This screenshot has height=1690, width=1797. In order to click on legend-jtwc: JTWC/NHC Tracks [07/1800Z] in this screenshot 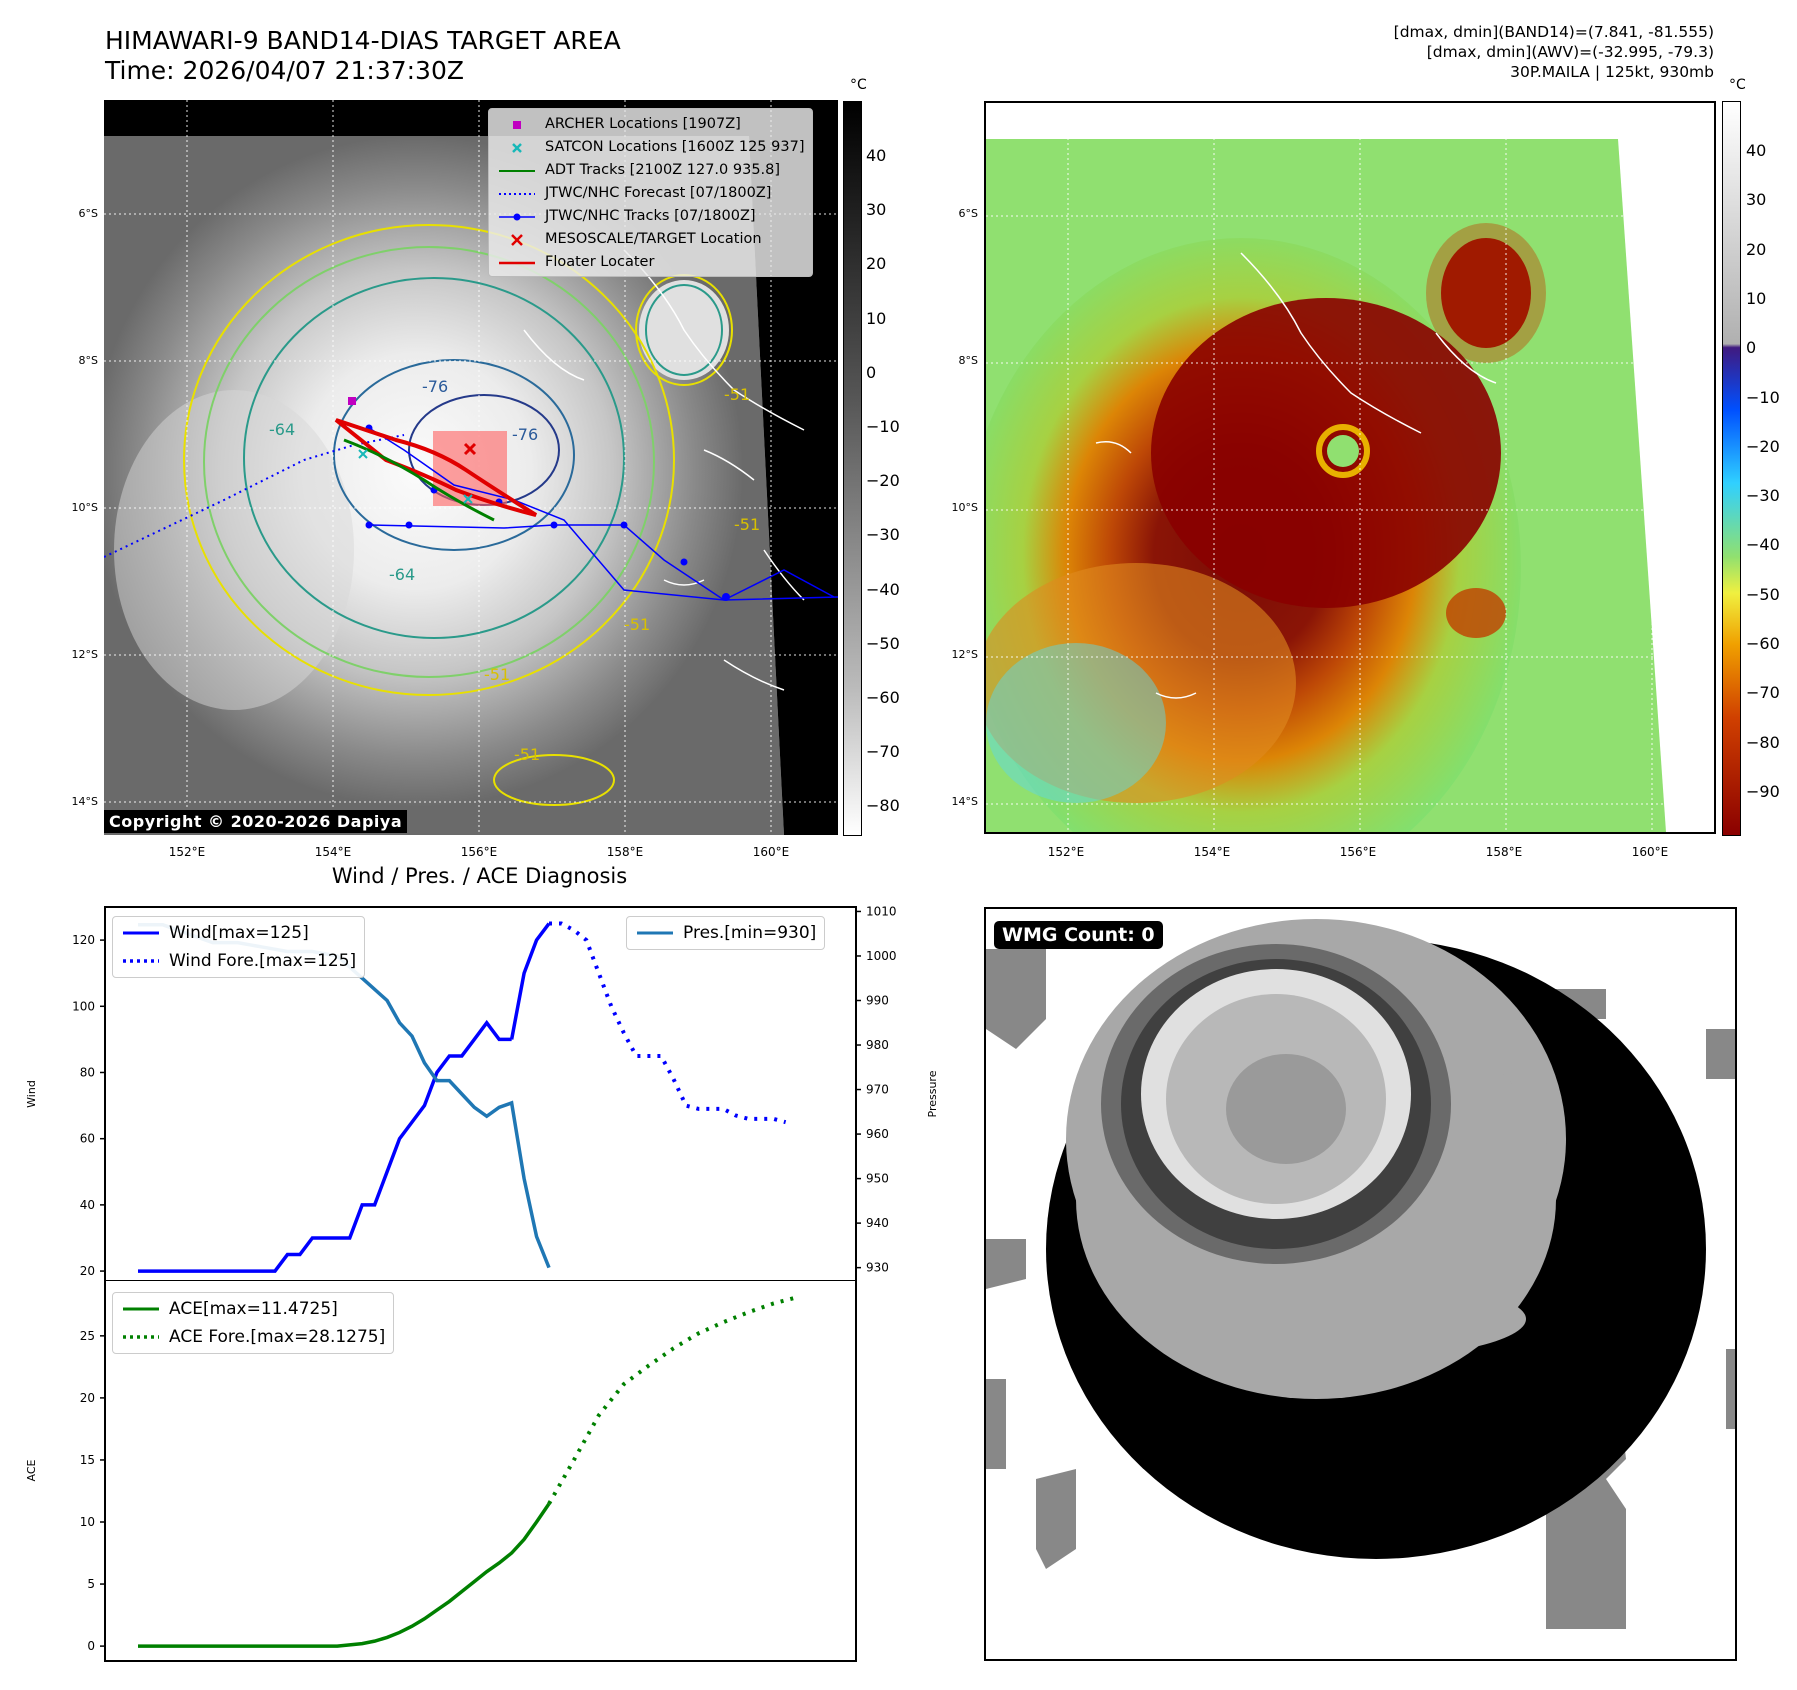, I will do `click(650, 216)`.